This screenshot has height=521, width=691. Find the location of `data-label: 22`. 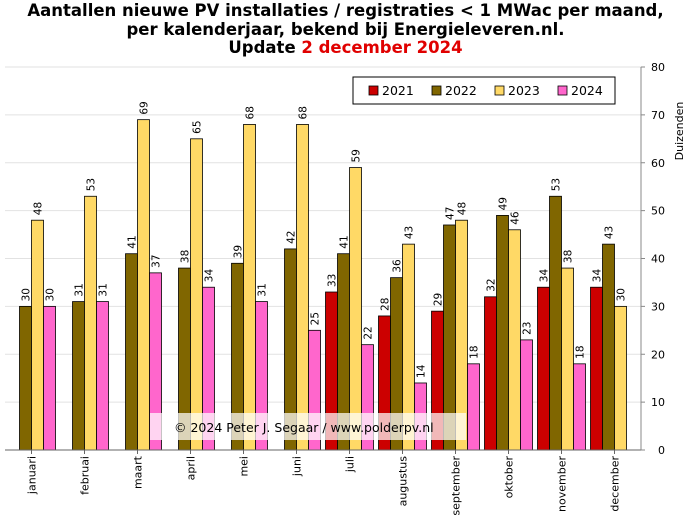

data-label: 22 is located at coordinates (369, 332).